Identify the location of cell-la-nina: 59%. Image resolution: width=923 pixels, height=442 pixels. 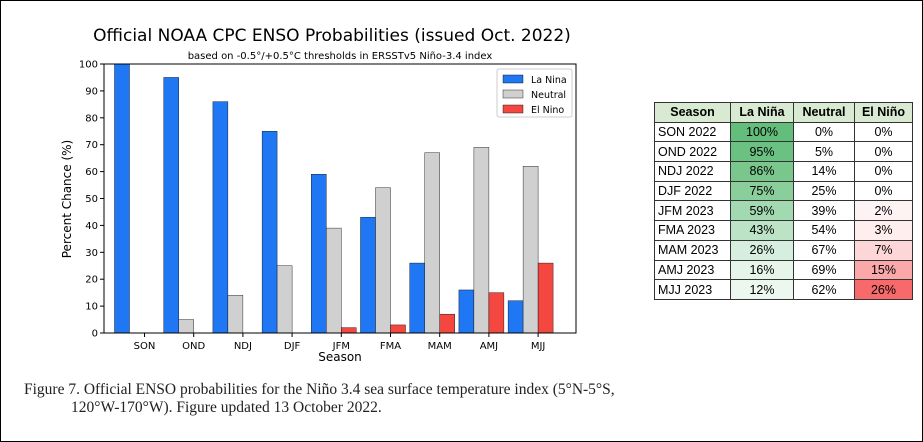
(762, 211).